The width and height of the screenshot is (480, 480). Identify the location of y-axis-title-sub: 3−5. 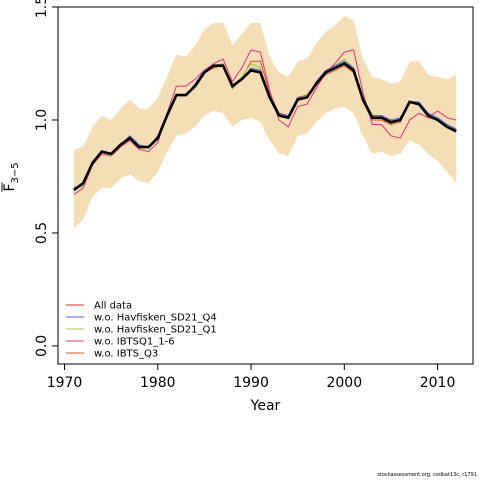
(15, 172).